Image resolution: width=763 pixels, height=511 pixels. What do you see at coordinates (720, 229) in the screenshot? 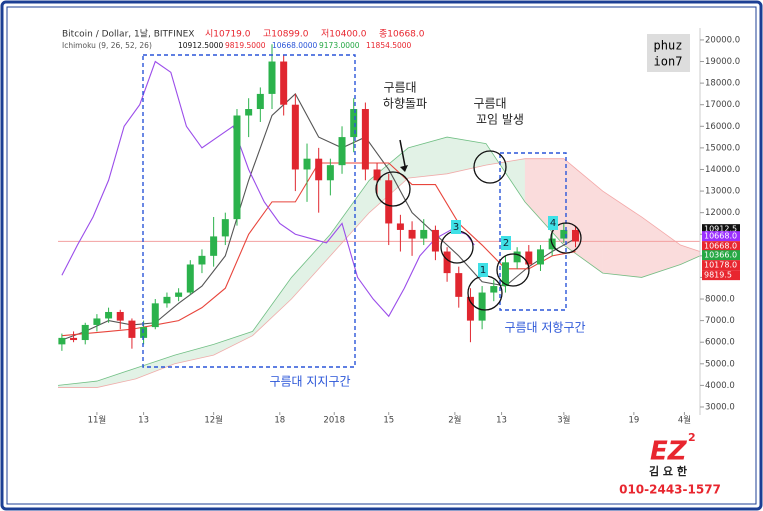
I see `price-tag-label: 10912.5` at bounding box center [720, 229].